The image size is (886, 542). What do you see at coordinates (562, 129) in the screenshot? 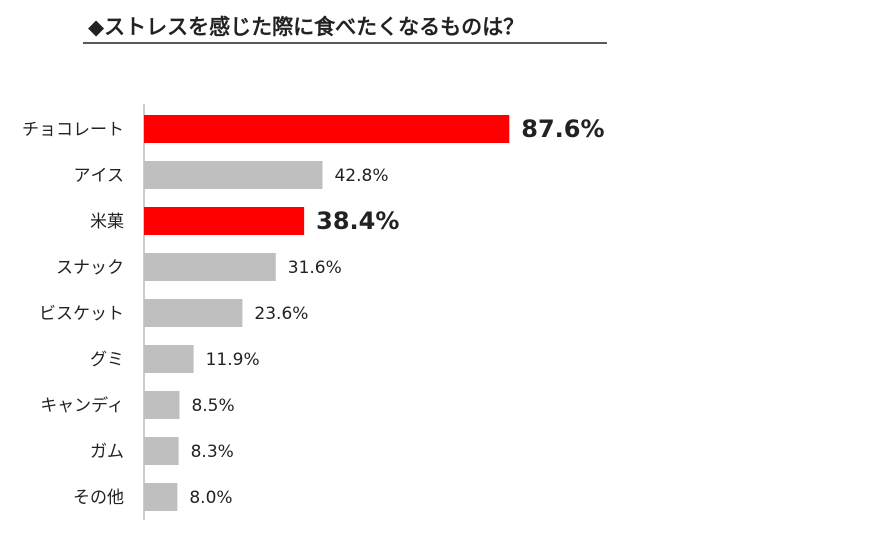
I see `value-label: 87.6%` at bounding box center [562, 129].